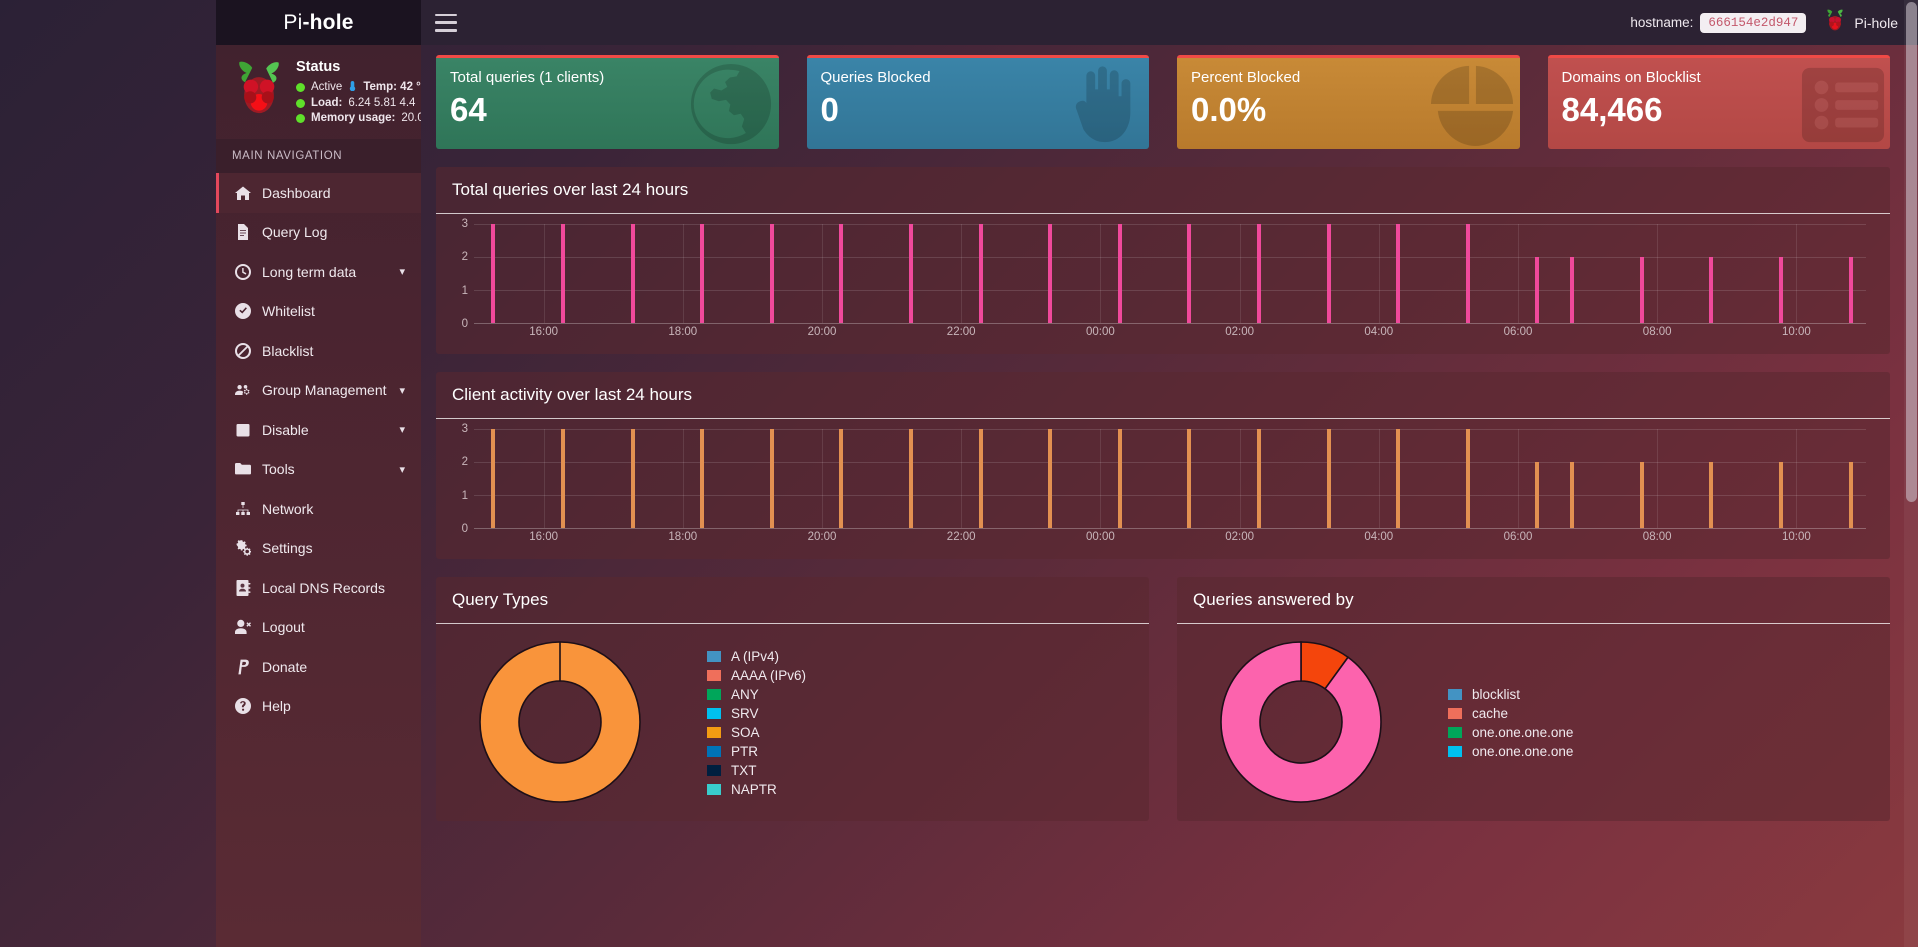  Describe the element at coordinates (318, 707) in the screenshot. I see `sidebar-item-help: Help` at that location.